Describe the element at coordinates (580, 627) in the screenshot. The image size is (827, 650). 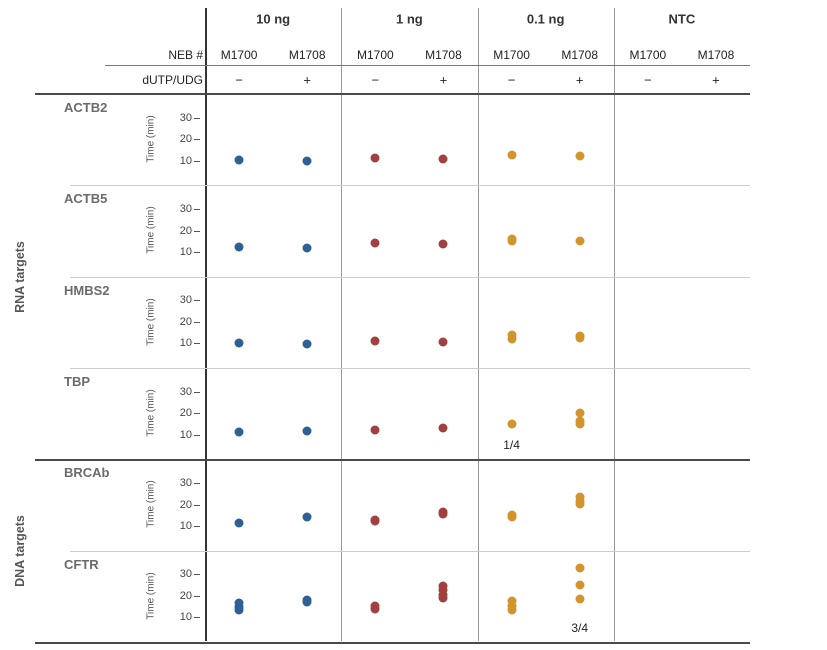
I see `replicate-note-cftr: 3/4` at that location.